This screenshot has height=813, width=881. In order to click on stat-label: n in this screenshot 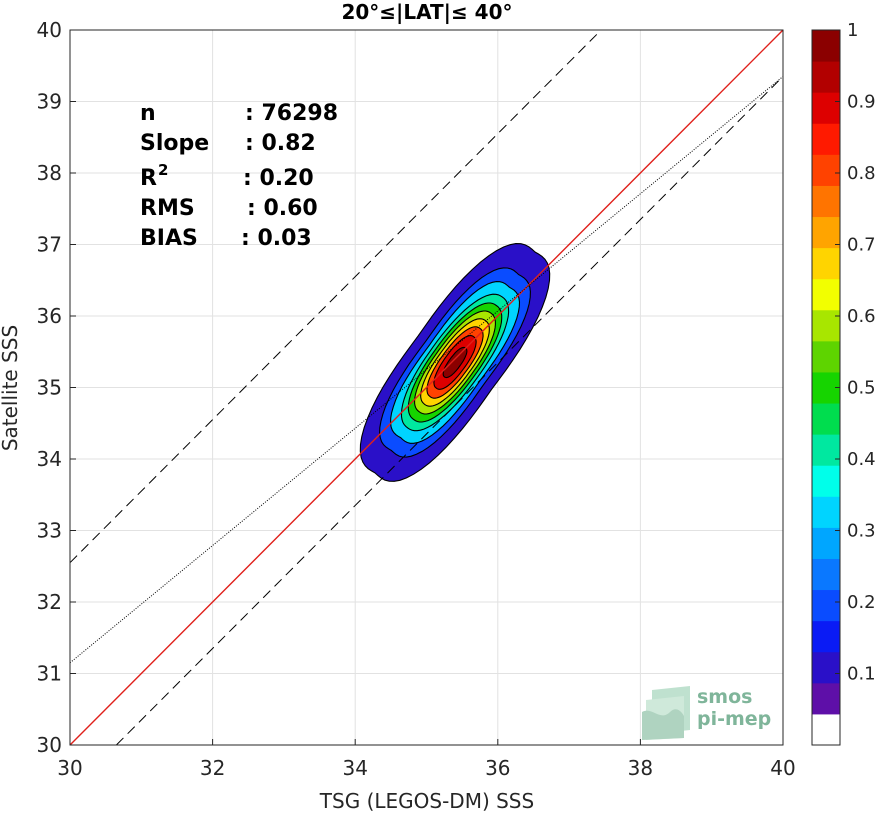, I will do `click(148, 113)`.